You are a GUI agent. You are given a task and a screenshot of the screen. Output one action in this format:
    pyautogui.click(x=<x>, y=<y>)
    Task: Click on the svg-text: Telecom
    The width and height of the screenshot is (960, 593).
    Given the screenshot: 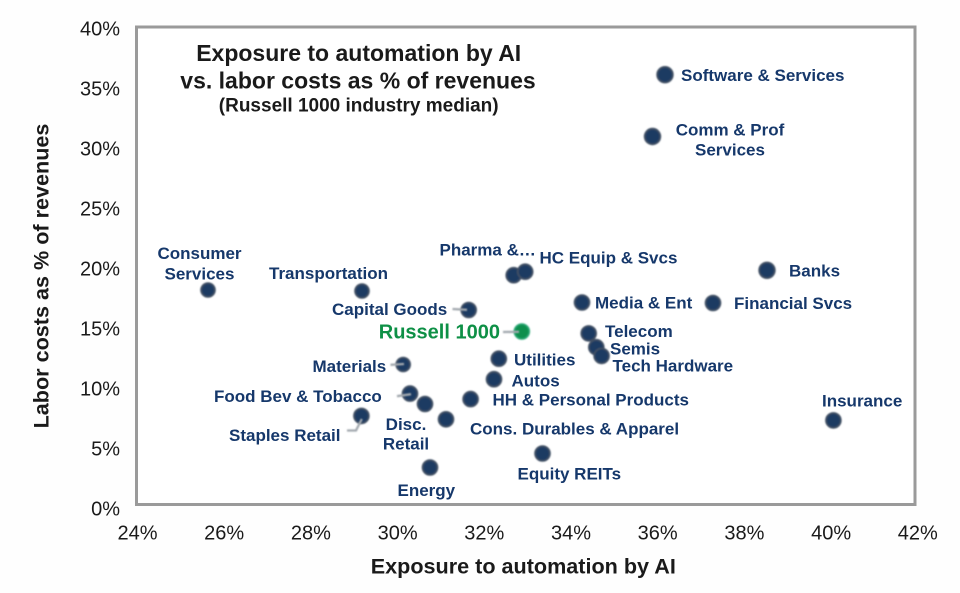 What is the action you would take?
    pyautogui.click(x=639, y=331)
    